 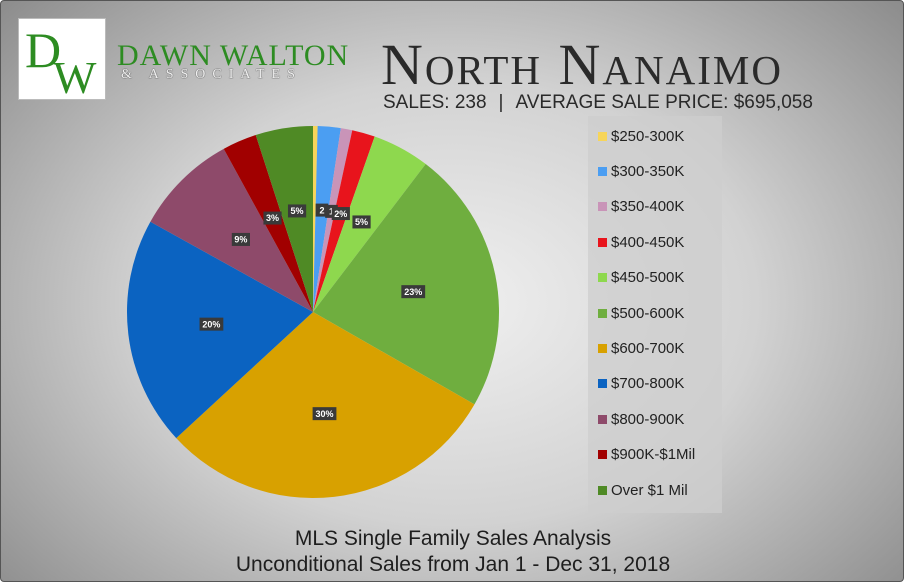 I want to click on data-label-5: 5%, so click(x=361, y=222).